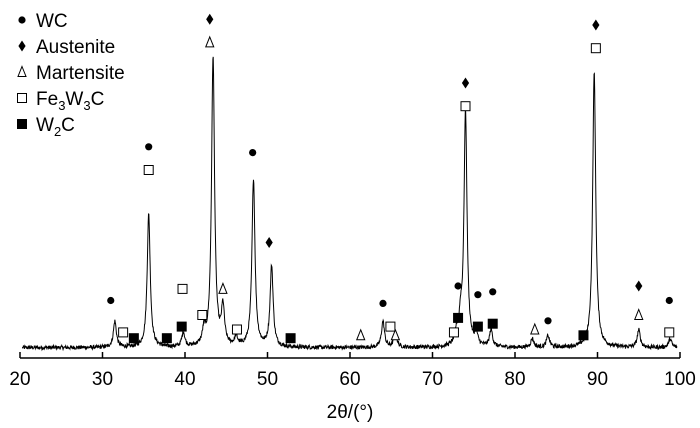  Describe the element at coordinates (80, 73) in the screenshot. I see `legend-label-martensite: Martensite` at that location.